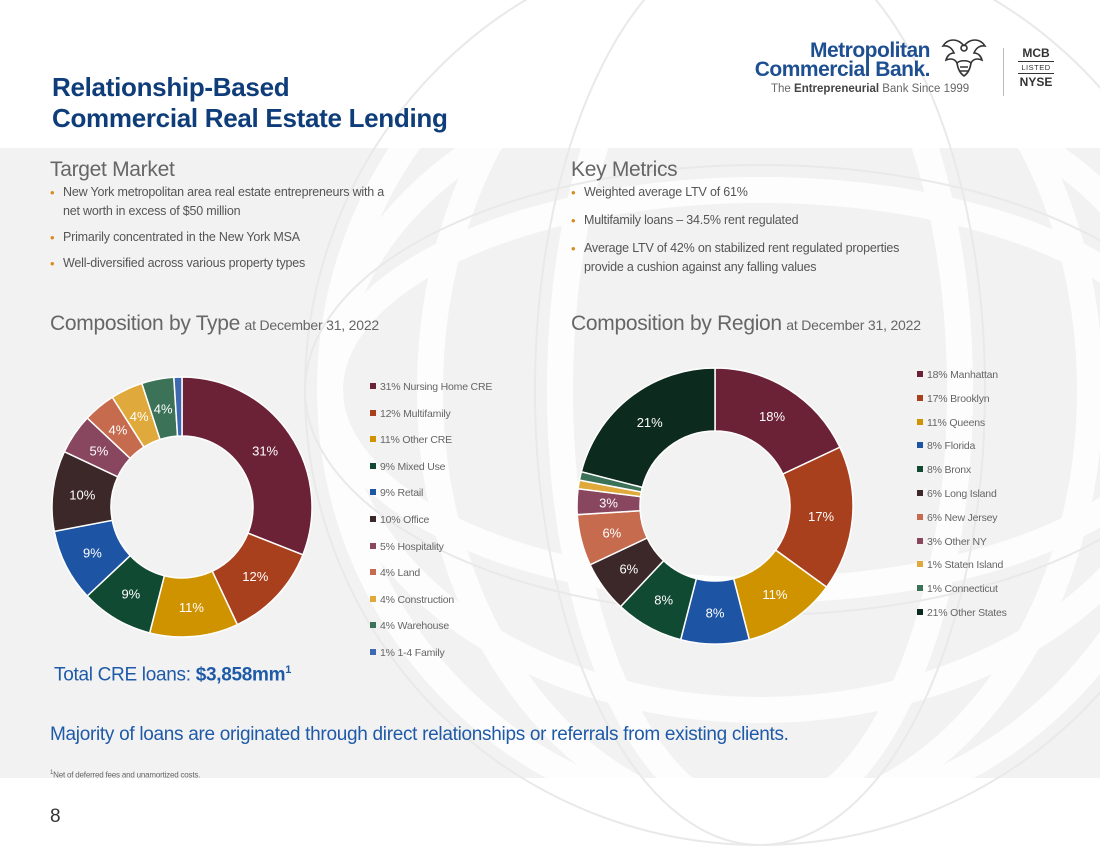 This screenshot has width=1100, height=849. What do you see at coordinates (145, 323) in the screenshot?
I see `composition-type-title: Composition by Type` at bounding box center [145, 323].